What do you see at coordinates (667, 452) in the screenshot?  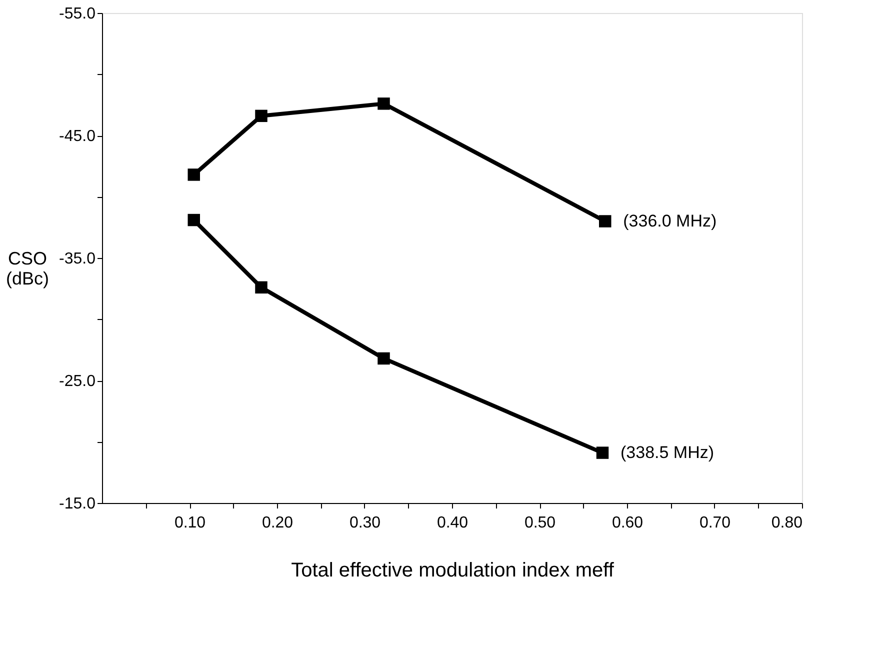 I see `series-label: (338.5 MHz)` at bounding box center [667, 452].